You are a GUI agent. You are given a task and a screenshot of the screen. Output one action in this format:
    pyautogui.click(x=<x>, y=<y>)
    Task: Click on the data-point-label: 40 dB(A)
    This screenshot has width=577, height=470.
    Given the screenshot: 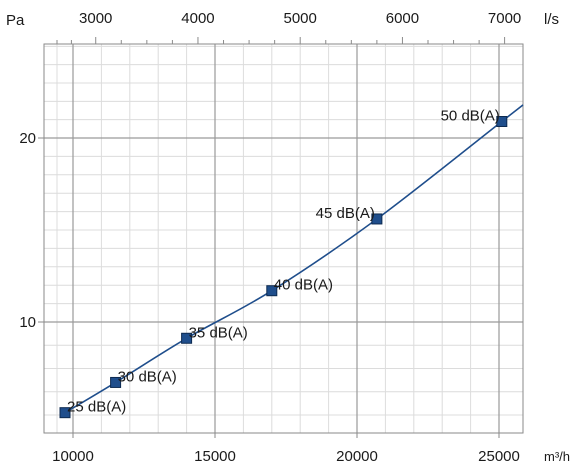 What is the action you would take?
    pyautogui.click(x=303, y=285)
    